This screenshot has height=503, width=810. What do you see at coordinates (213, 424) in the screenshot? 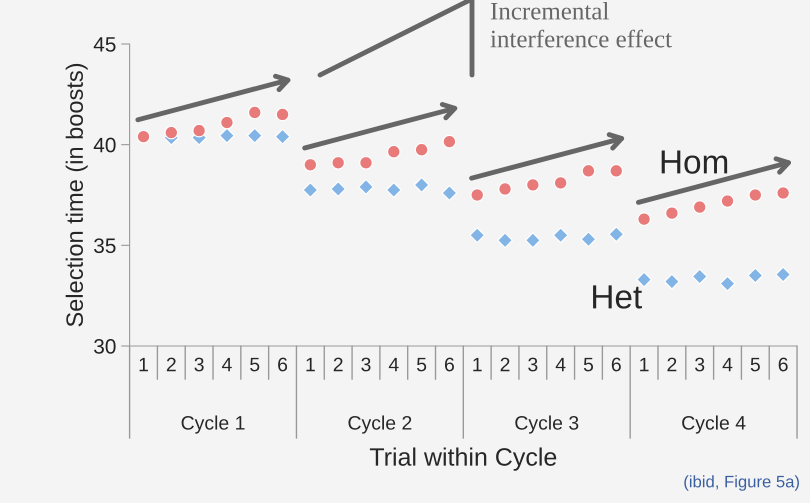
I see `text: Cycle 1` at bounding box center [213, 424].